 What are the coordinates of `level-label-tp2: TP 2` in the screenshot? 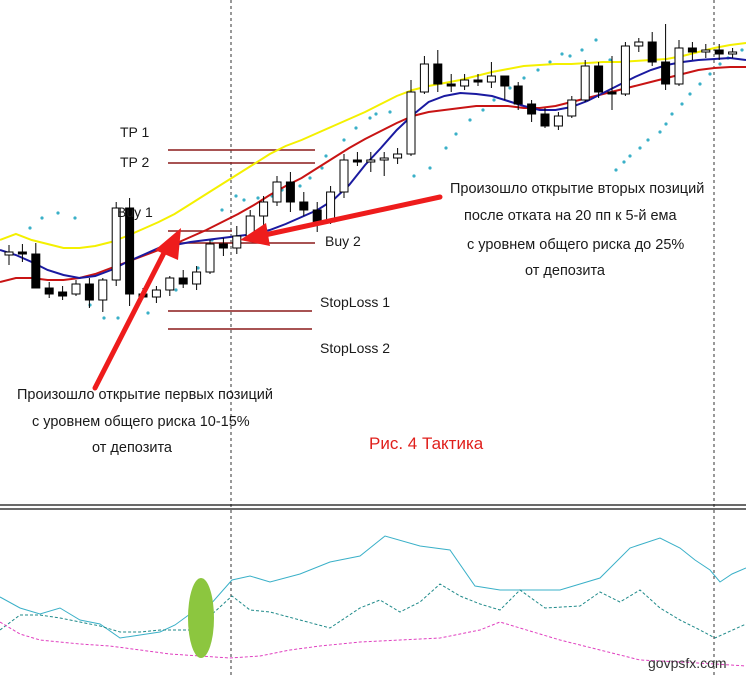 It's located at (135, 162).